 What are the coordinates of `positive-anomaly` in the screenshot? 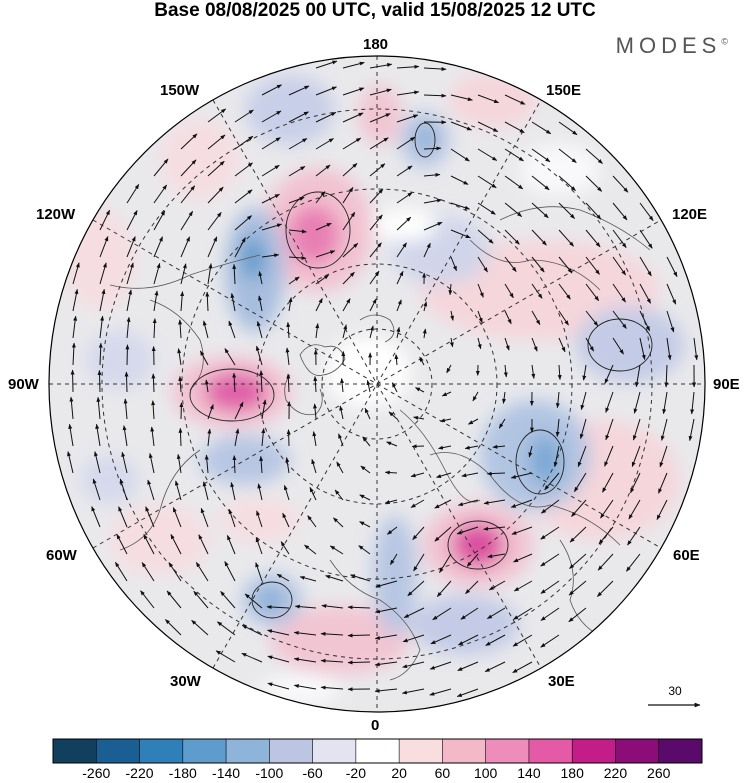 It's located at (100, 260).